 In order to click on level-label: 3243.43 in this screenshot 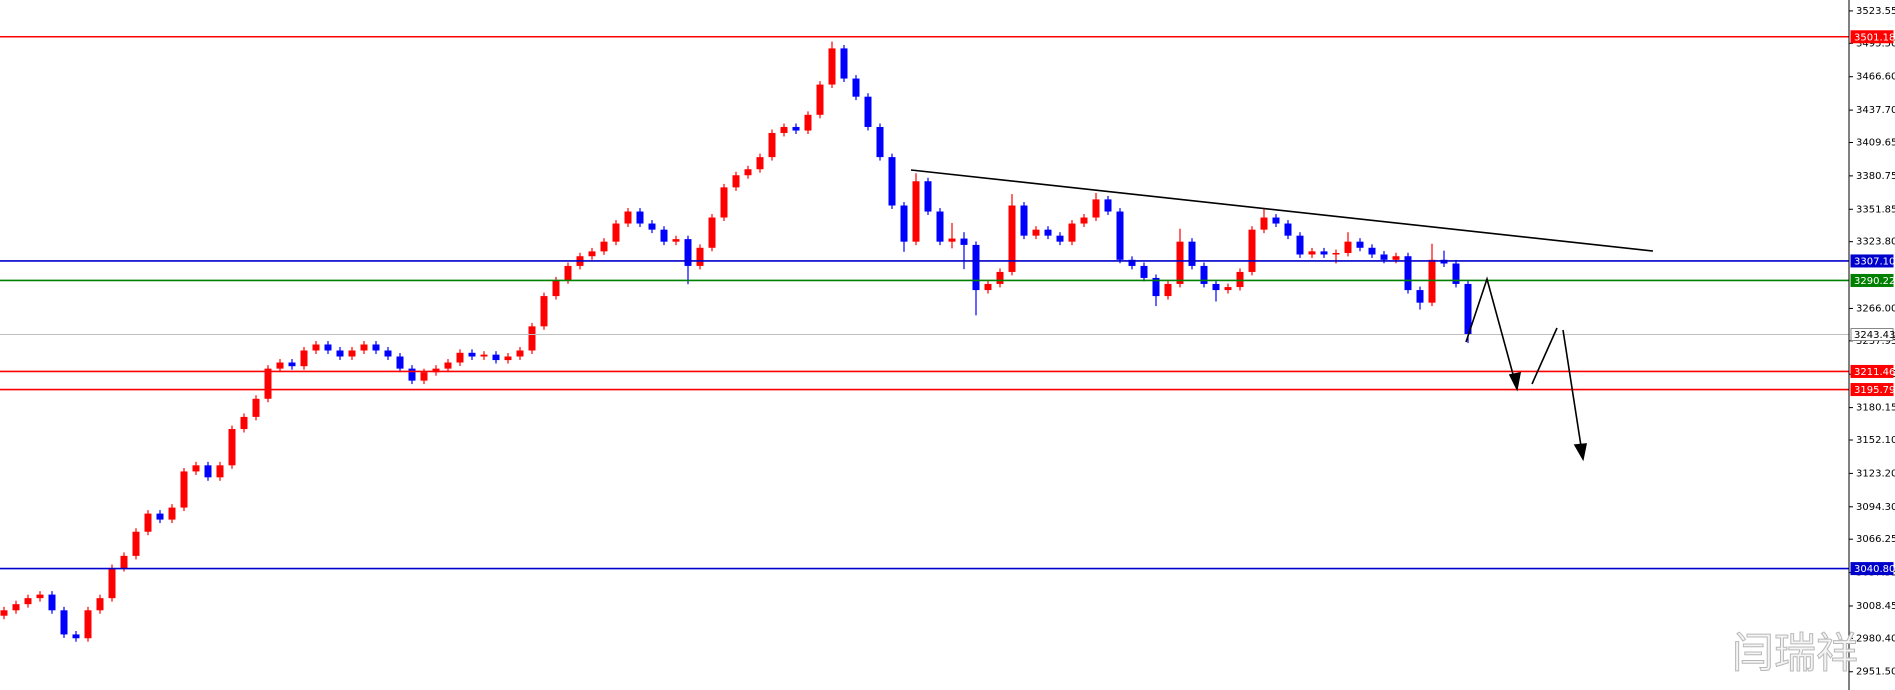, I will do `click(1874, 335)`.